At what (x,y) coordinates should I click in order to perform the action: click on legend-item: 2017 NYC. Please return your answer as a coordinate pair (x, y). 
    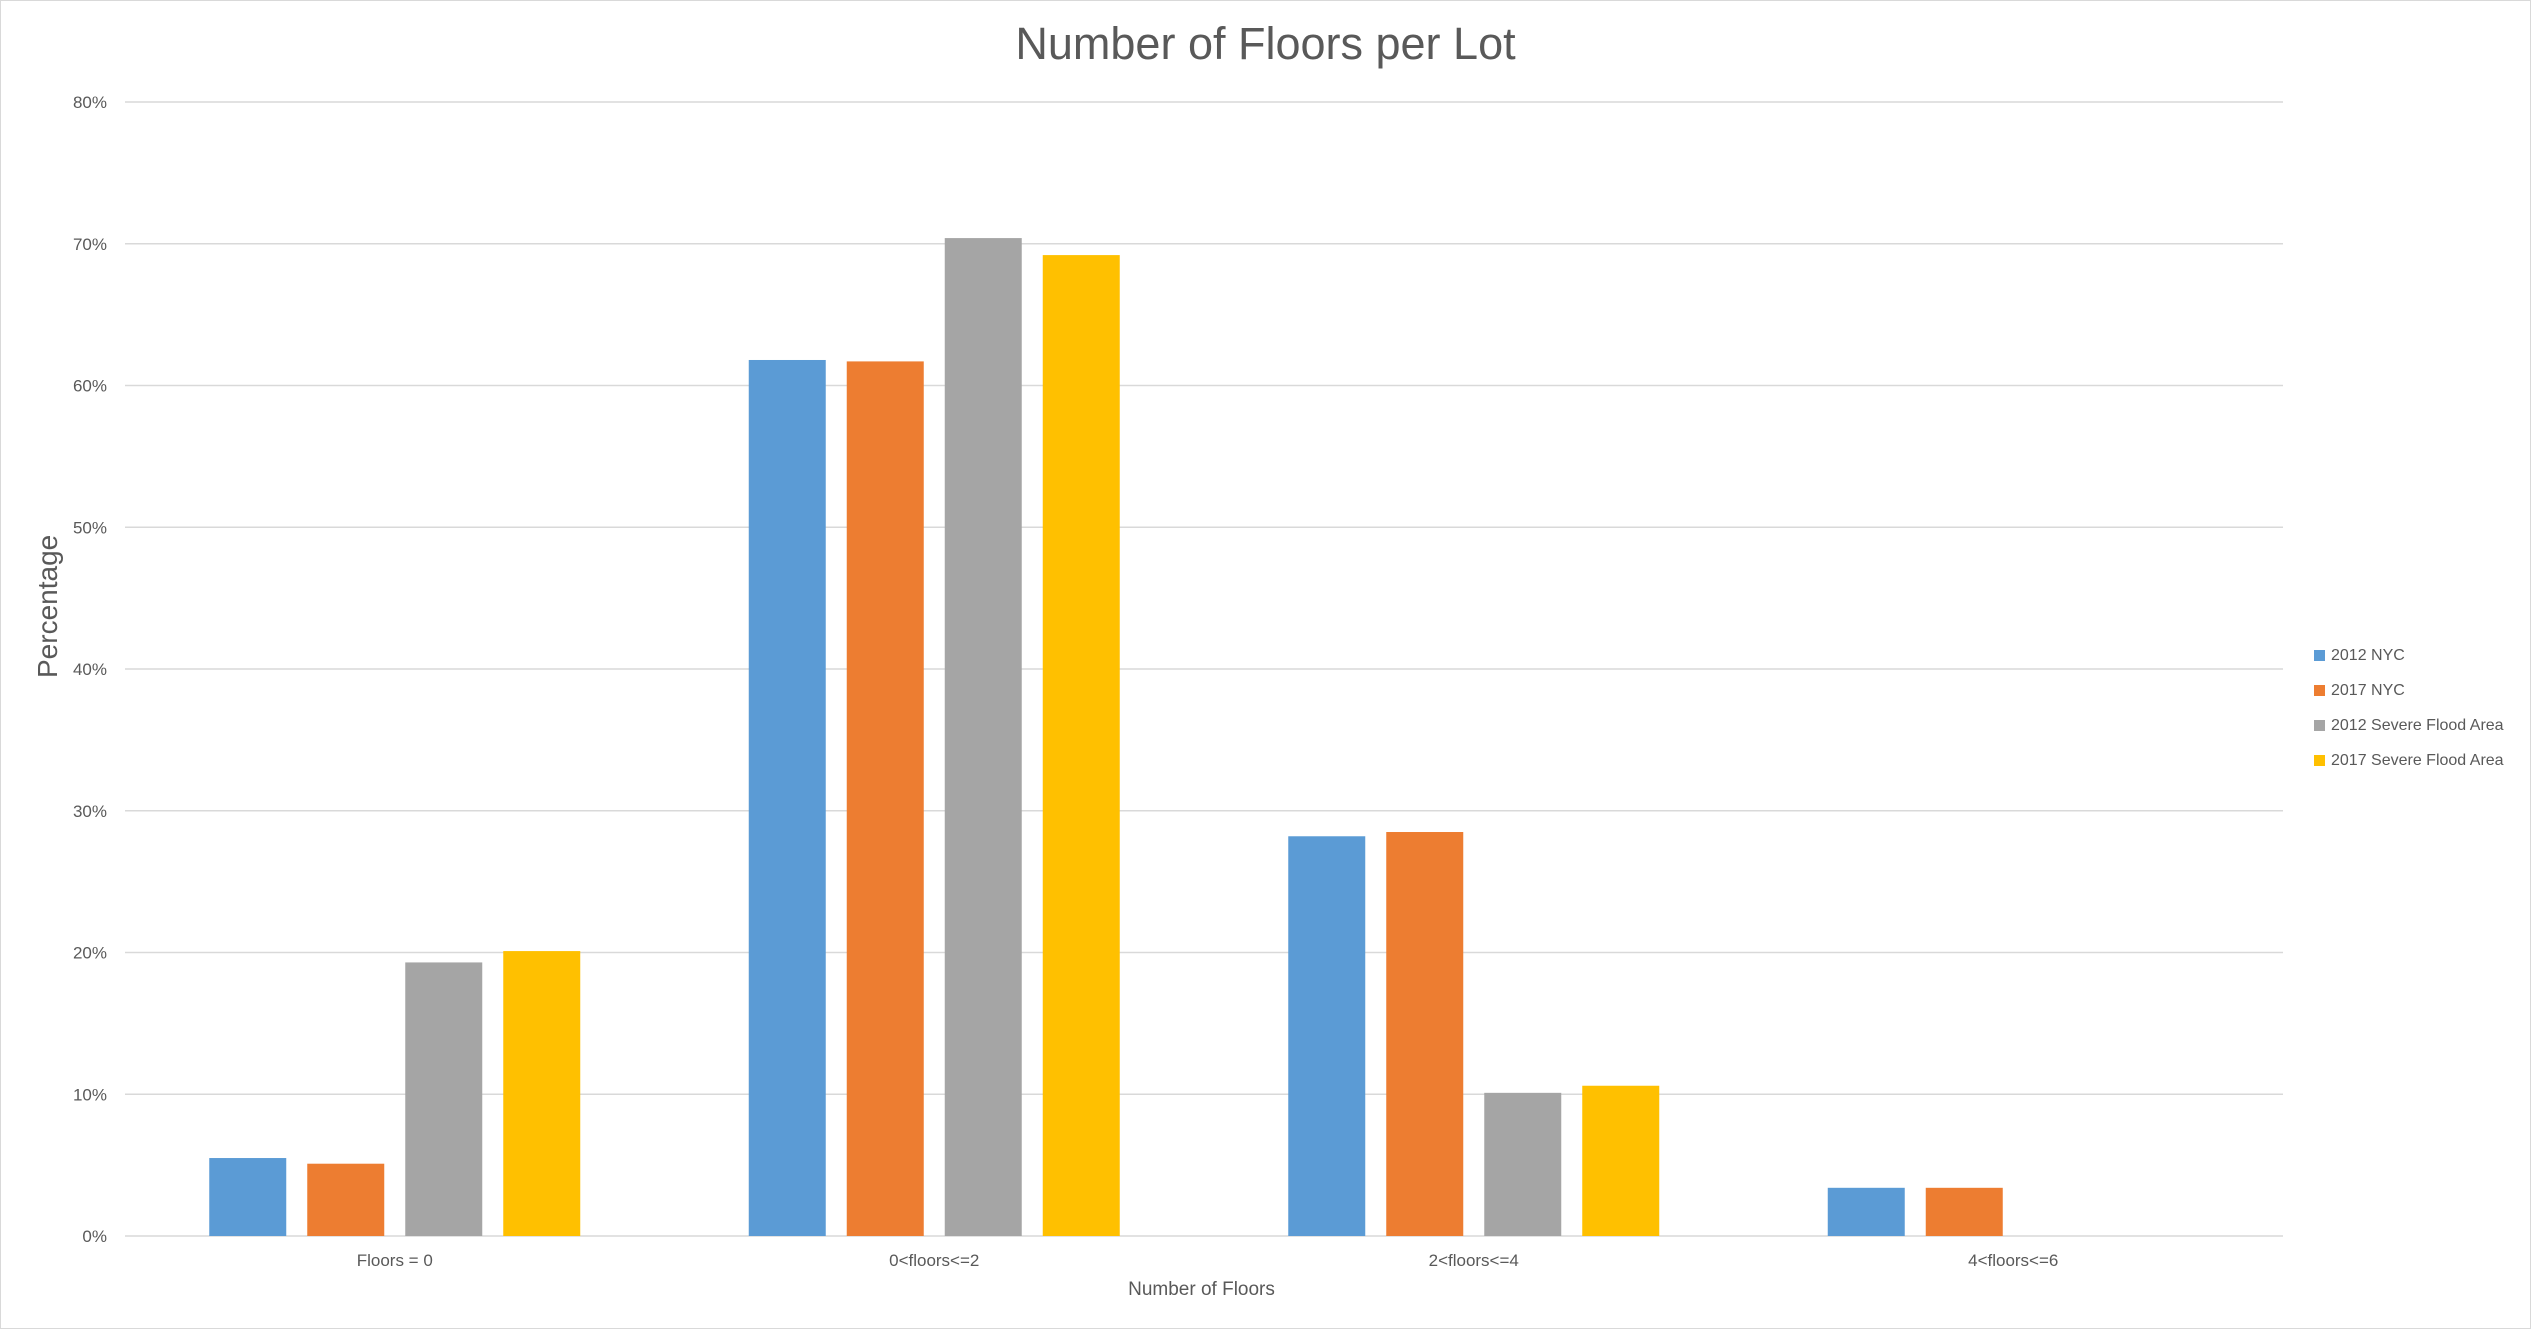
    Looking at the image, I should click on (2409, 690).